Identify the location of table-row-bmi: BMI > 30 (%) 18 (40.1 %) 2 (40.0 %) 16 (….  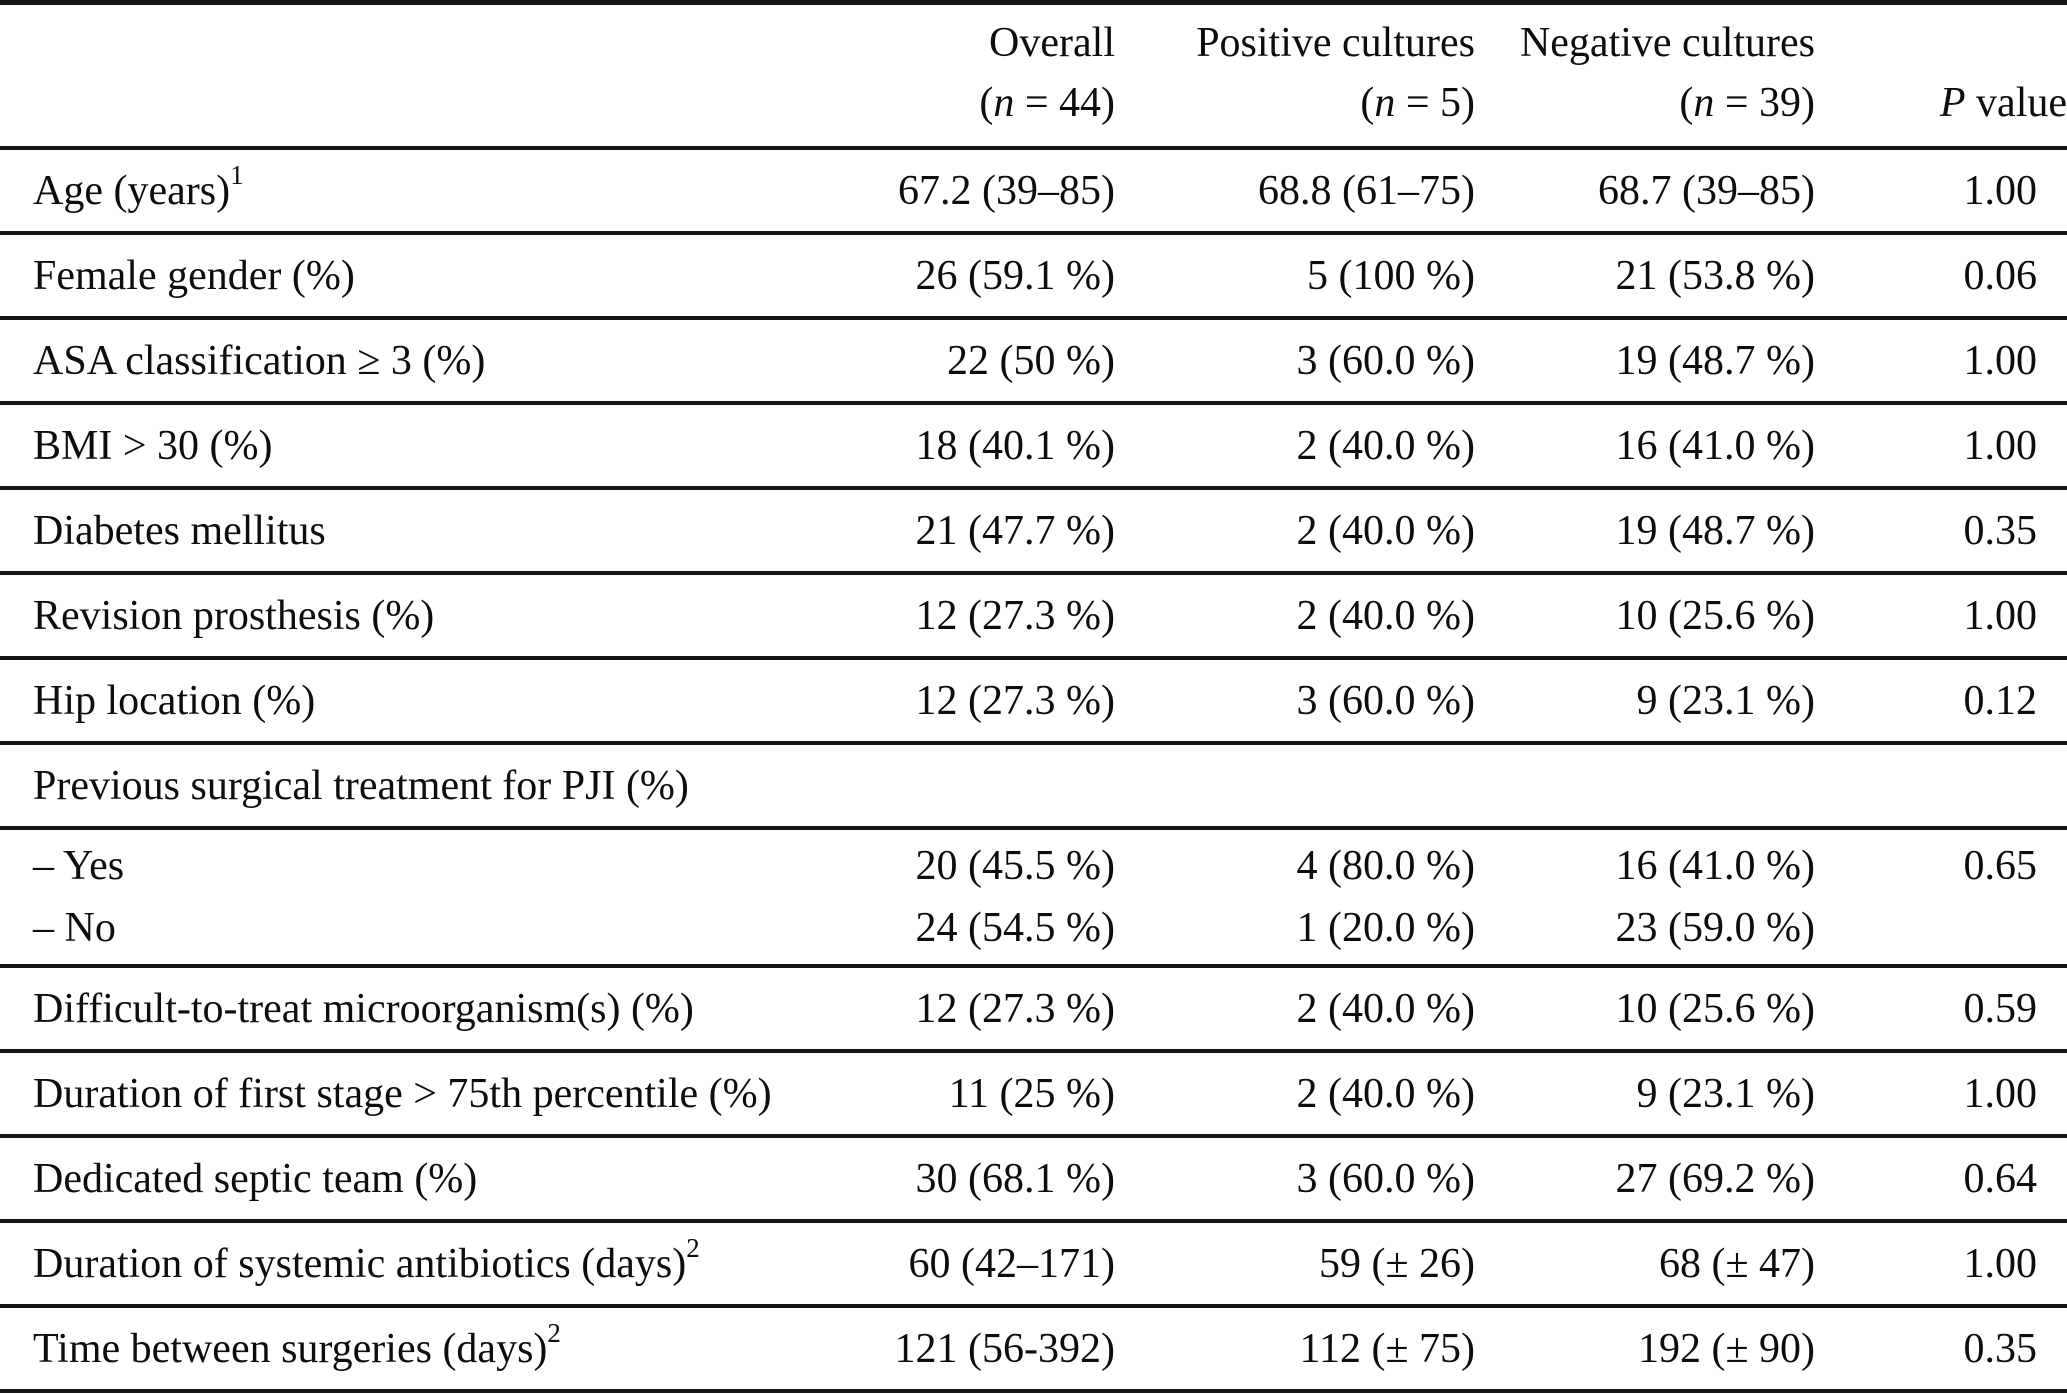
(1033, 446).